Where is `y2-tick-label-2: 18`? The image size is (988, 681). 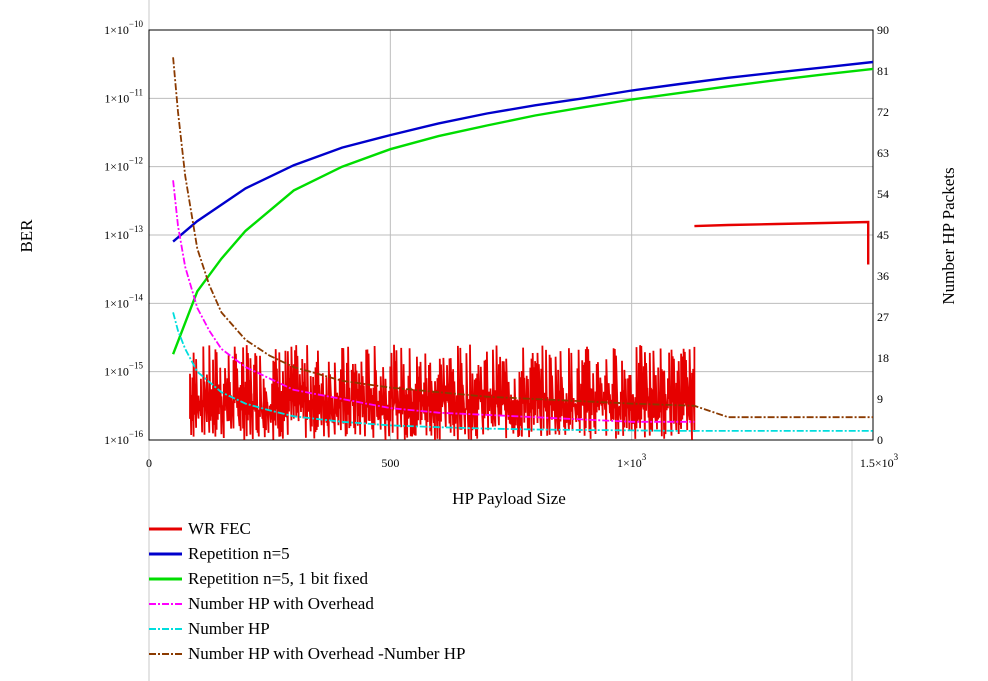
y2-tick-label-2: 18 is located at coordinates (883, 358).